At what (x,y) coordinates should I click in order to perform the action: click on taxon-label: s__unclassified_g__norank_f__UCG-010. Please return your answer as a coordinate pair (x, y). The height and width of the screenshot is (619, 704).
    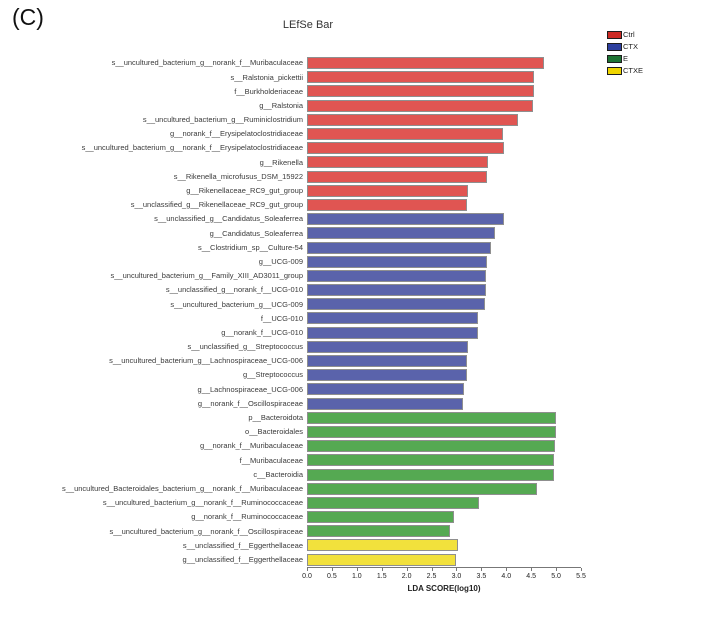
    Looking at the image, I should click on (234, 290).